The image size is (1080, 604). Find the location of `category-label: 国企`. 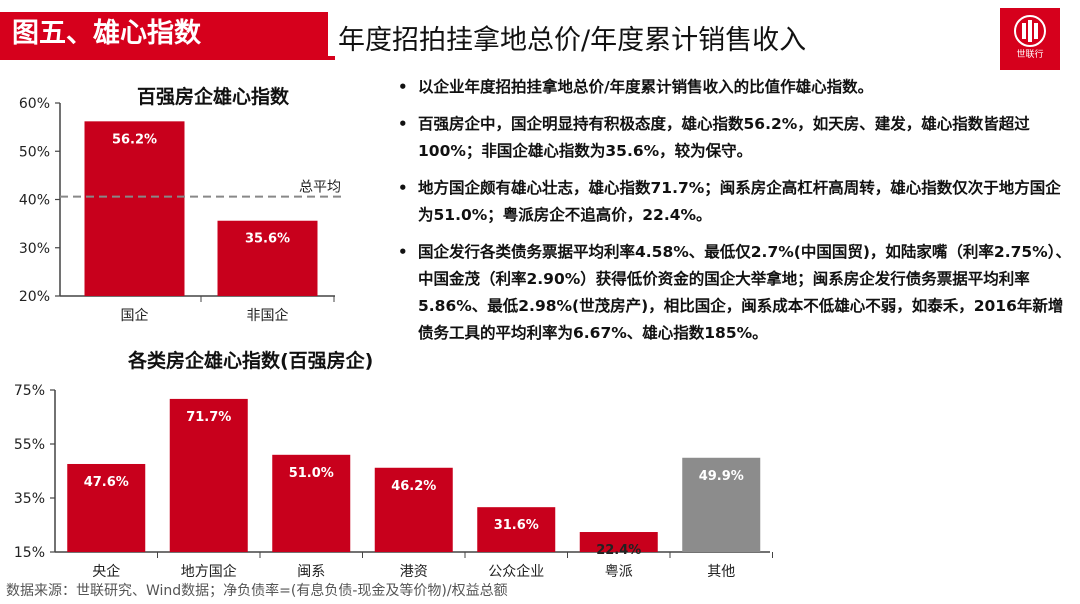

category-label: 国企 is located at coordinates (135, 315).